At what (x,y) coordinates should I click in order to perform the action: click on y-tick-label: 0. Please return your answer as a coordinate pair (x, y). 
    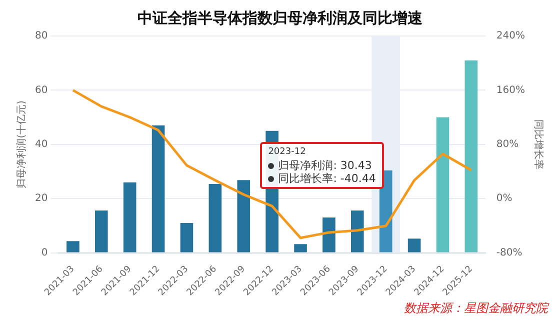
    Looking at the image, I should click on (44, 252).